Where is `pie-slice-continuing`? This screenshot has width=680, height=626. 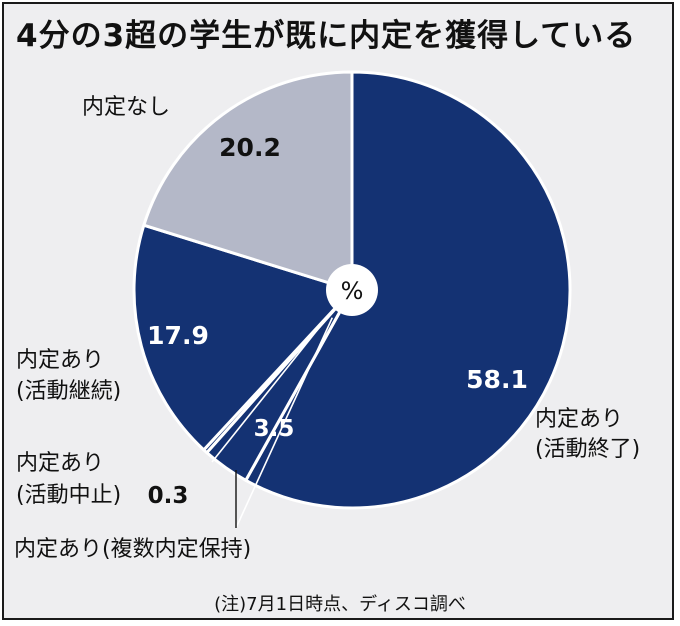
pie-slice-continuing is located at coordinates (243, 337).